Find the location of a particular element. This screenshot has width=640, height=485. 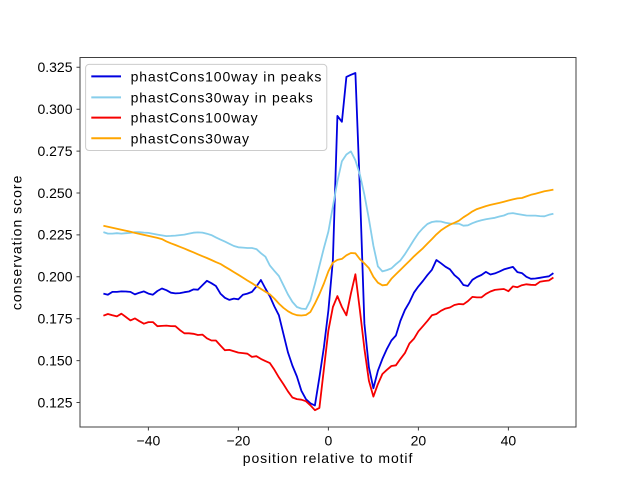

svg-text: 0.275 is located at coordinates (54, 151).